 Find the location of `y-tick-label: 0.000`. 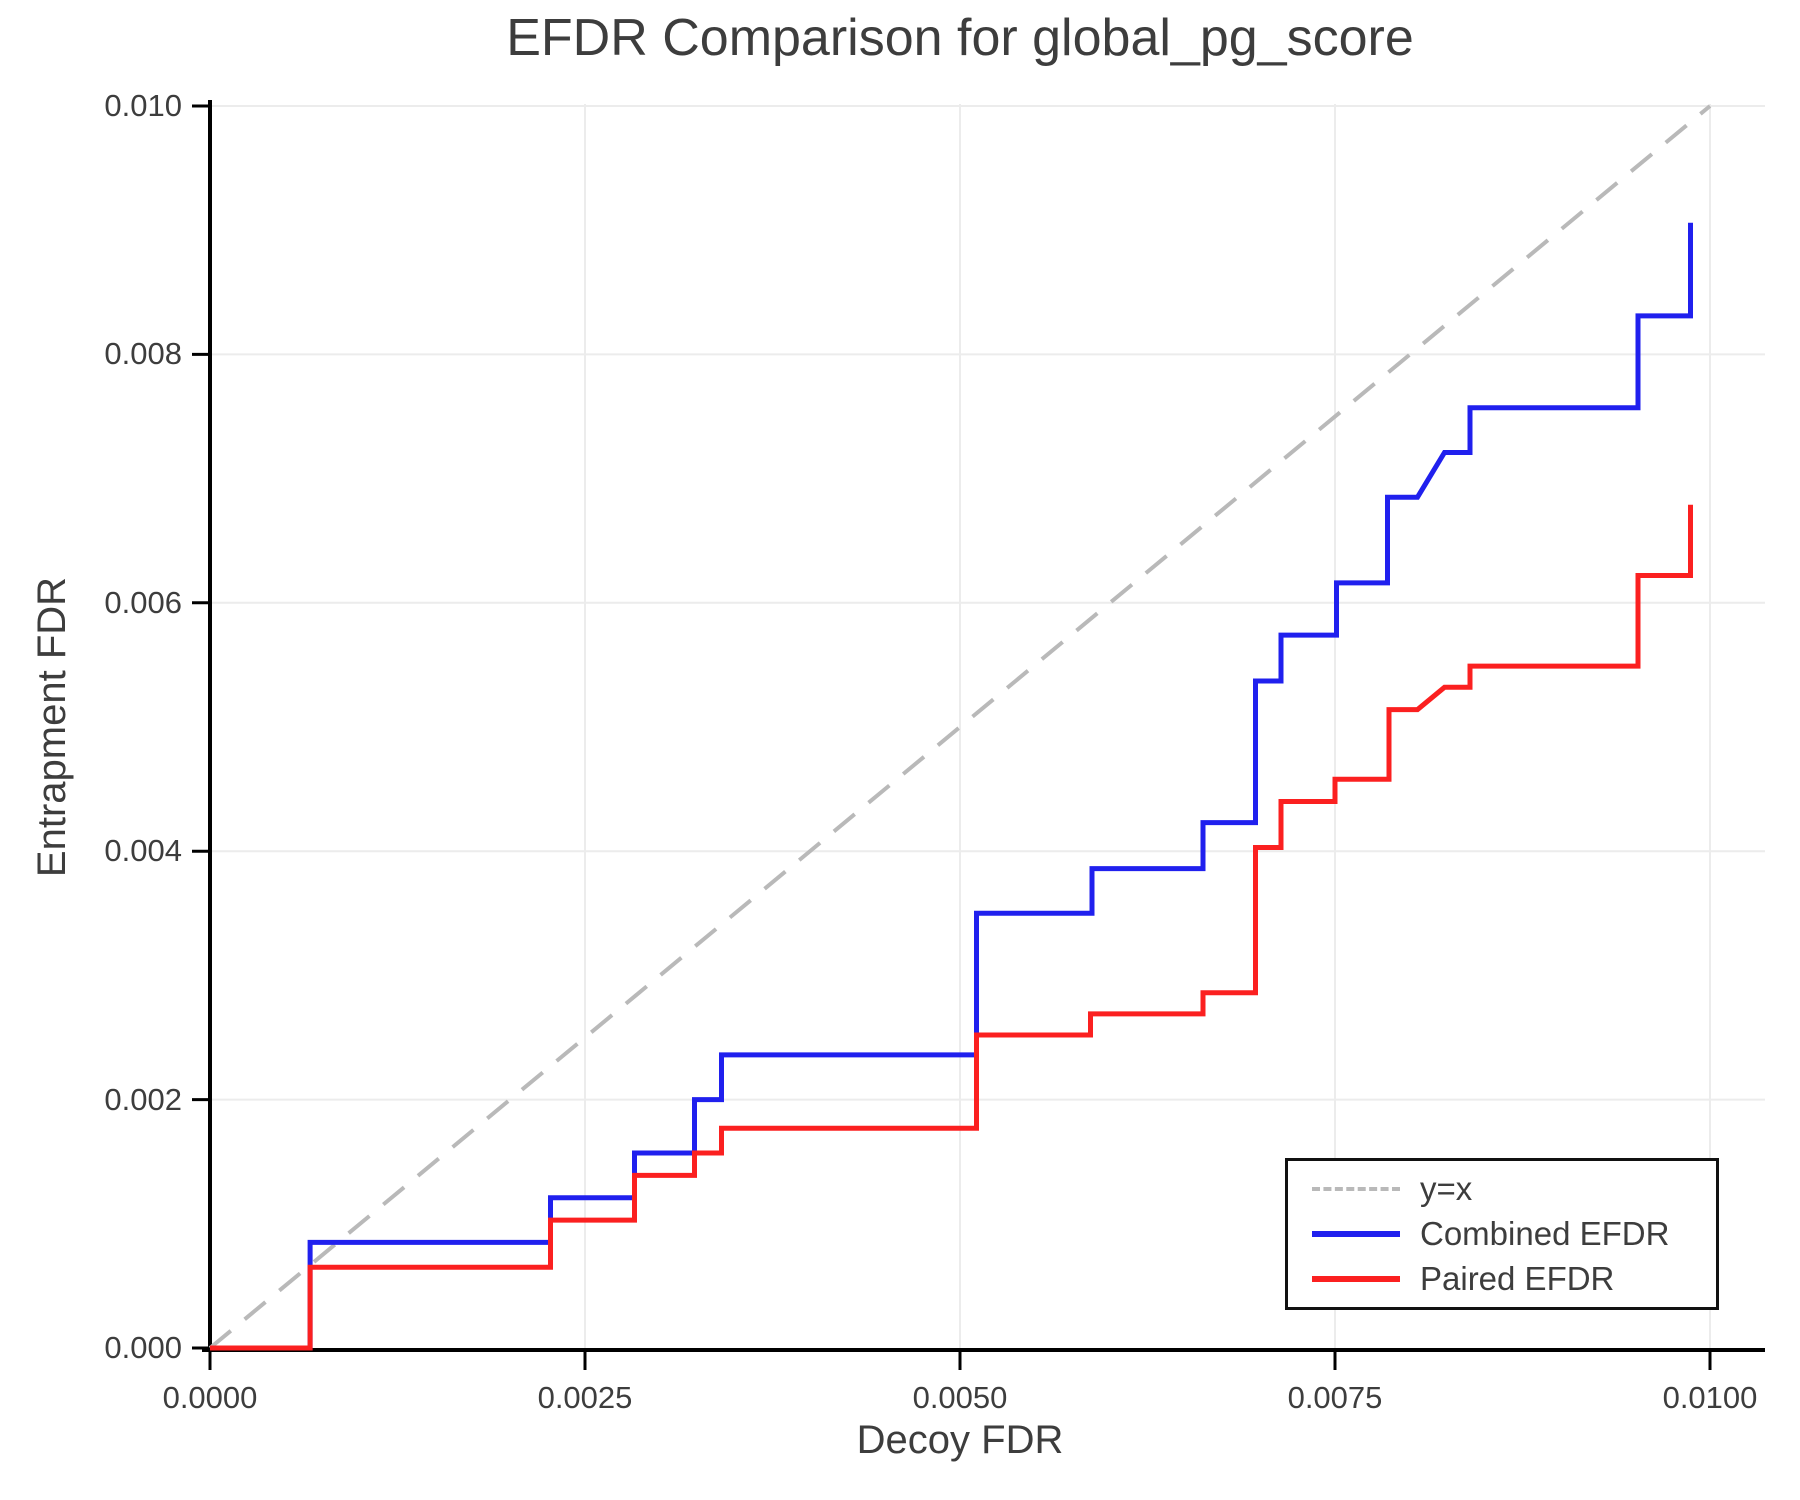

y-tick-label: 0.000 is located at coordinates (143, 1347).